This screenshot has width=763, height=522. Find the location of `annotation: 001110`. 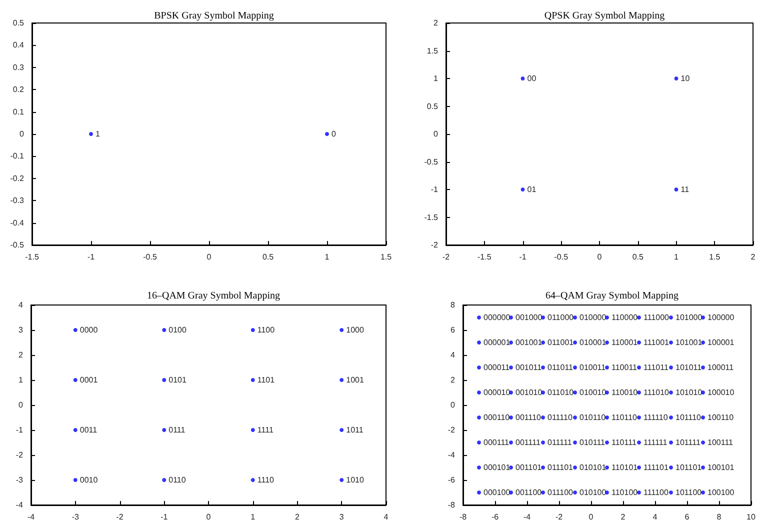

annotation: 001110 is located at coordinates (529, 417).